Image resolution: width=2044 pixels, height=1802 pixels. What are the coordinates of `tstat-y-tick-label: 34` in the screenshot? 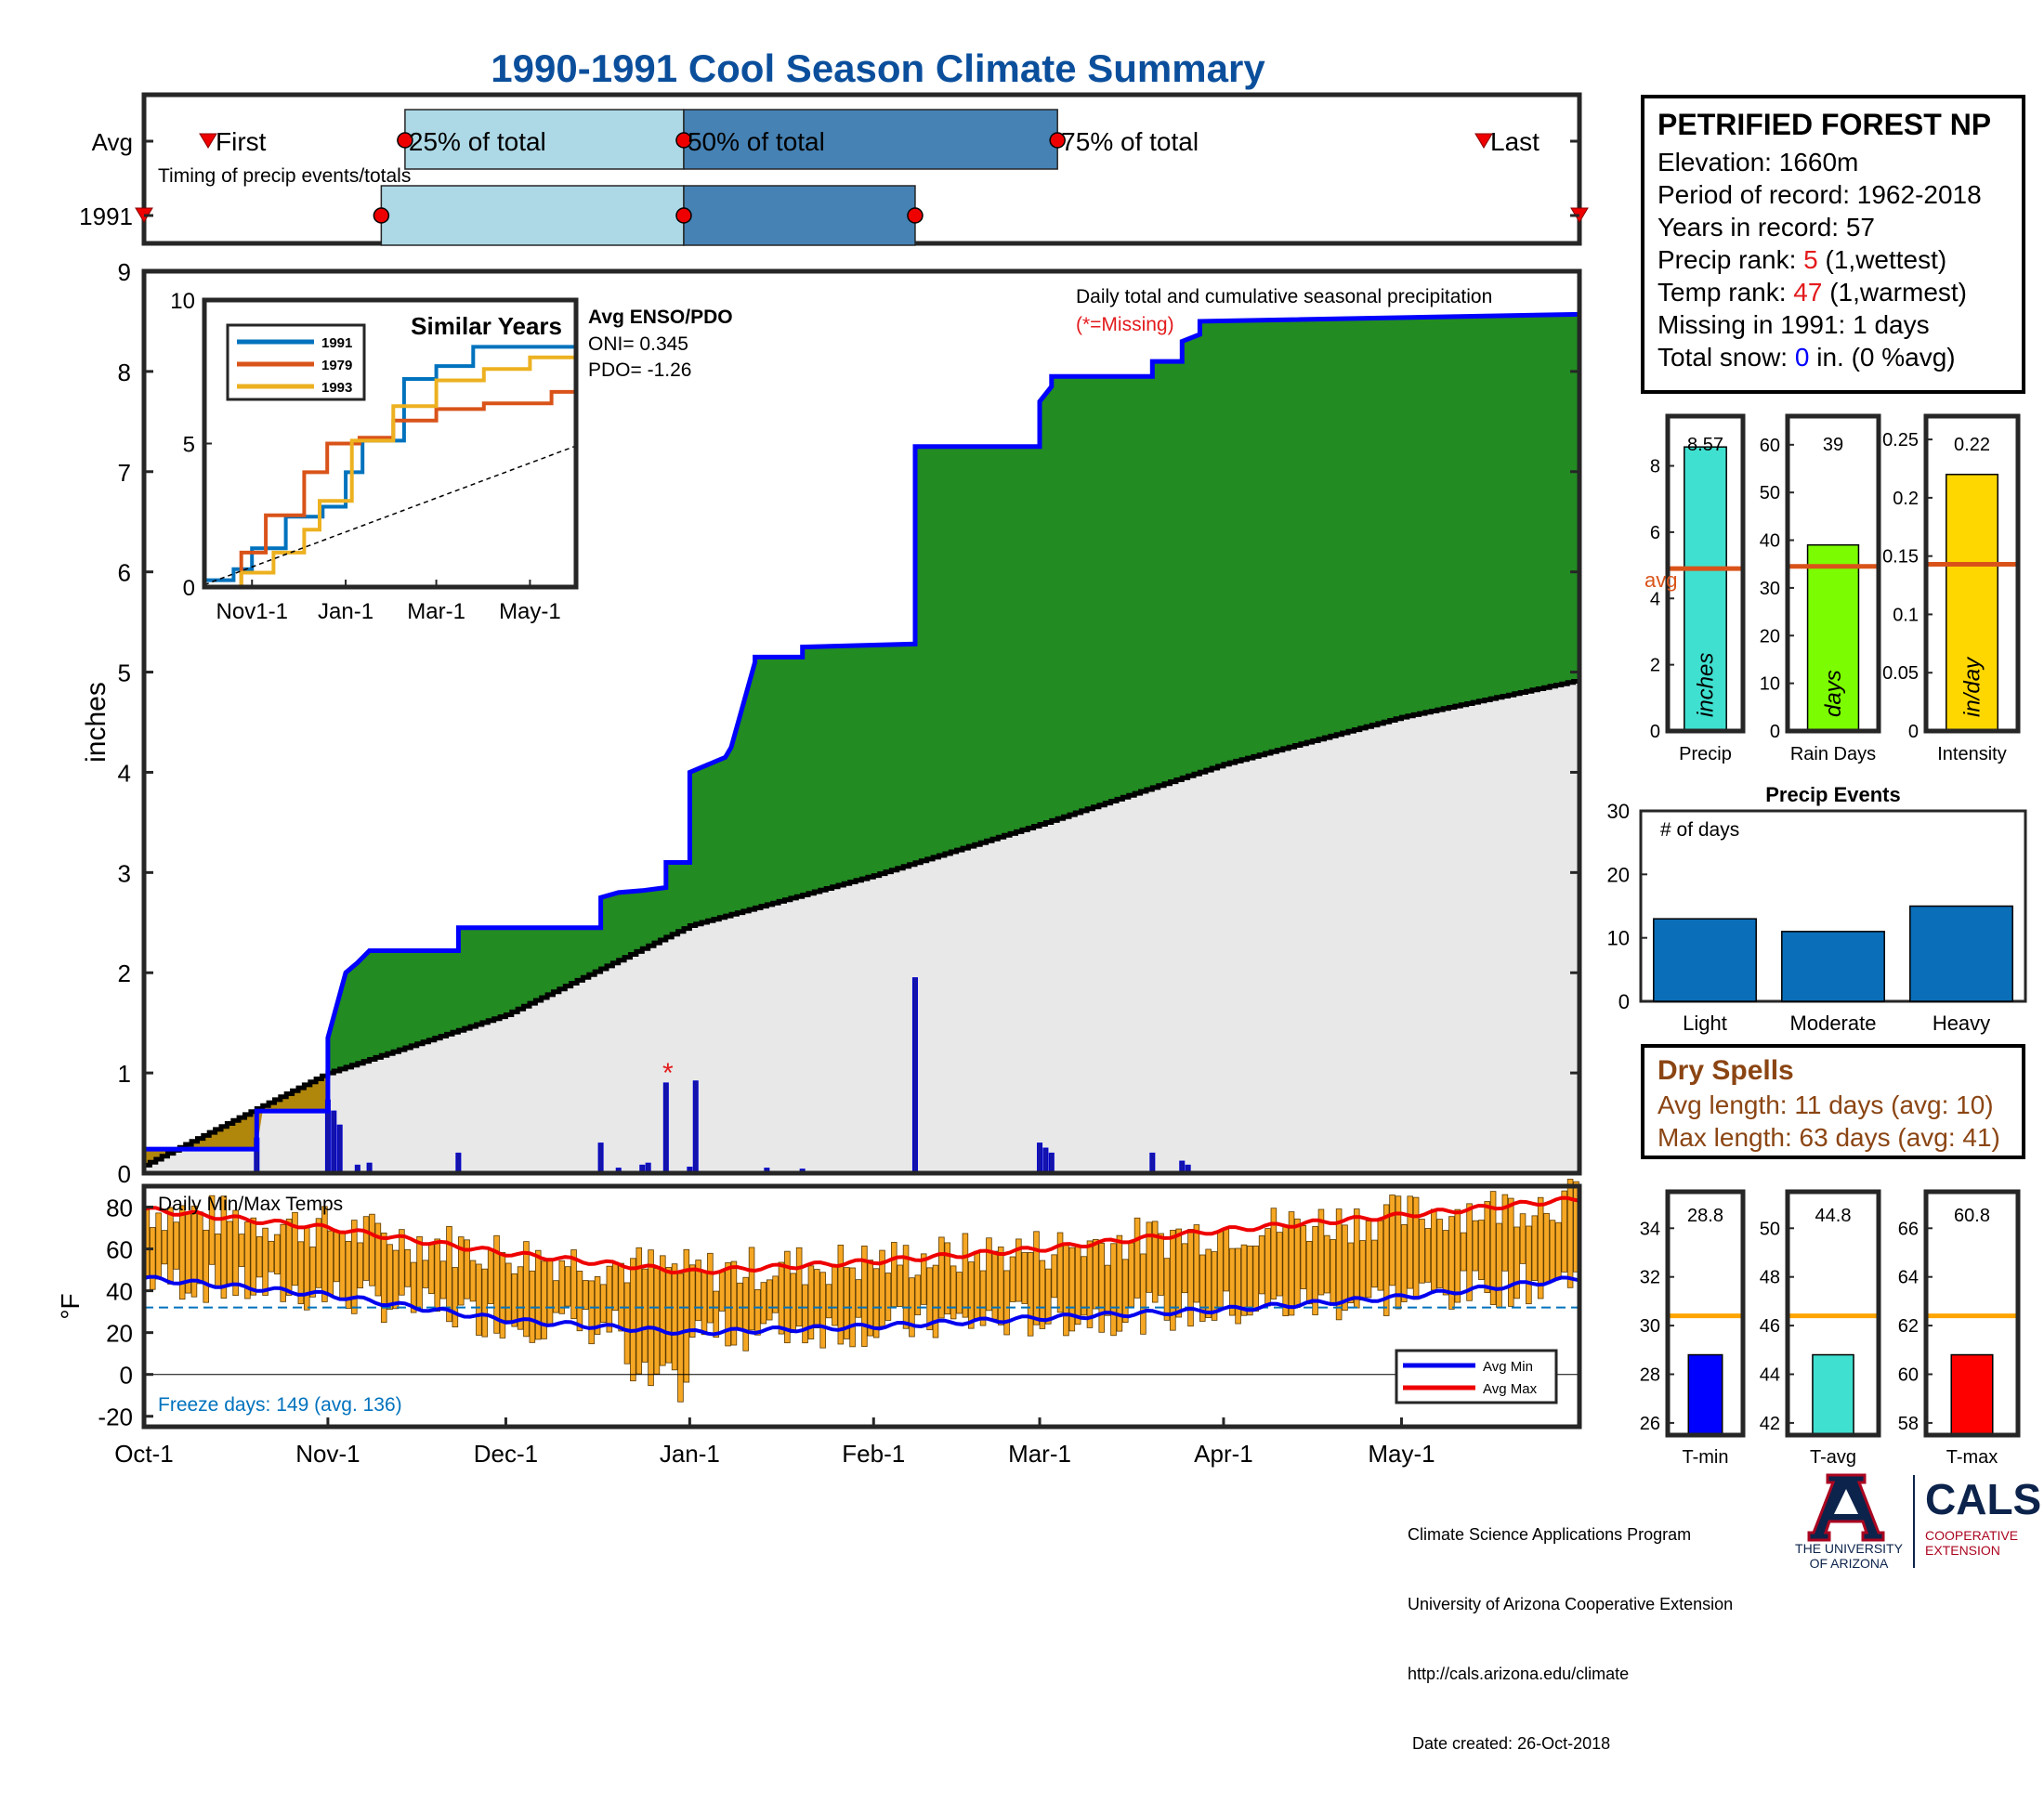 It's located at (1650, 1229).